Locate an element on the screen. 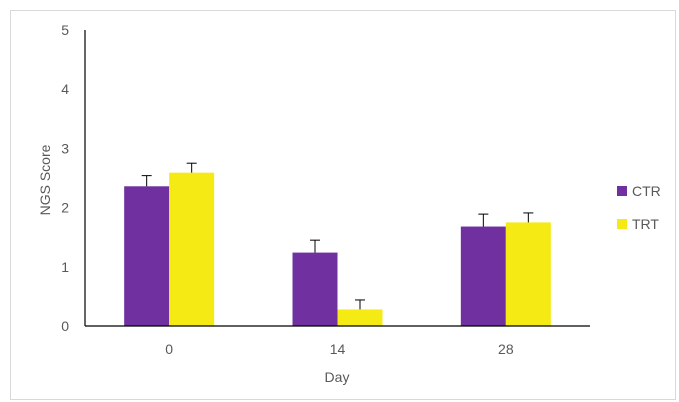 Image resolution: width=679 pixels, height=402 pixels. x-axis-ticks: 0 14 28 is located at coordinates (339, 349).